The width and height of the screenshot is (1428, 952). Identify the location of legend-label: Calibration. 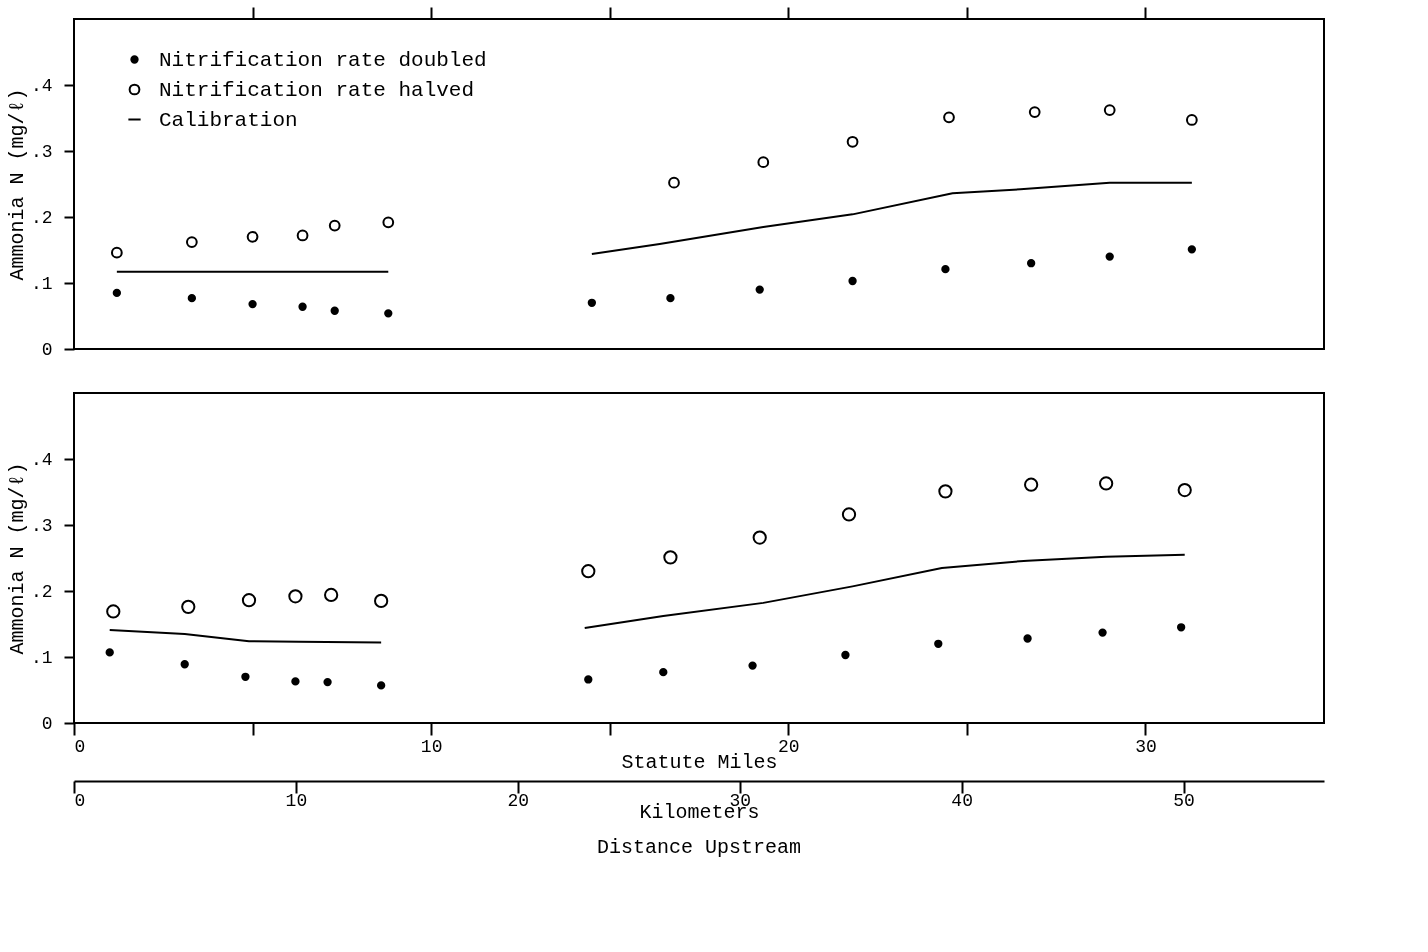
(228, 120).